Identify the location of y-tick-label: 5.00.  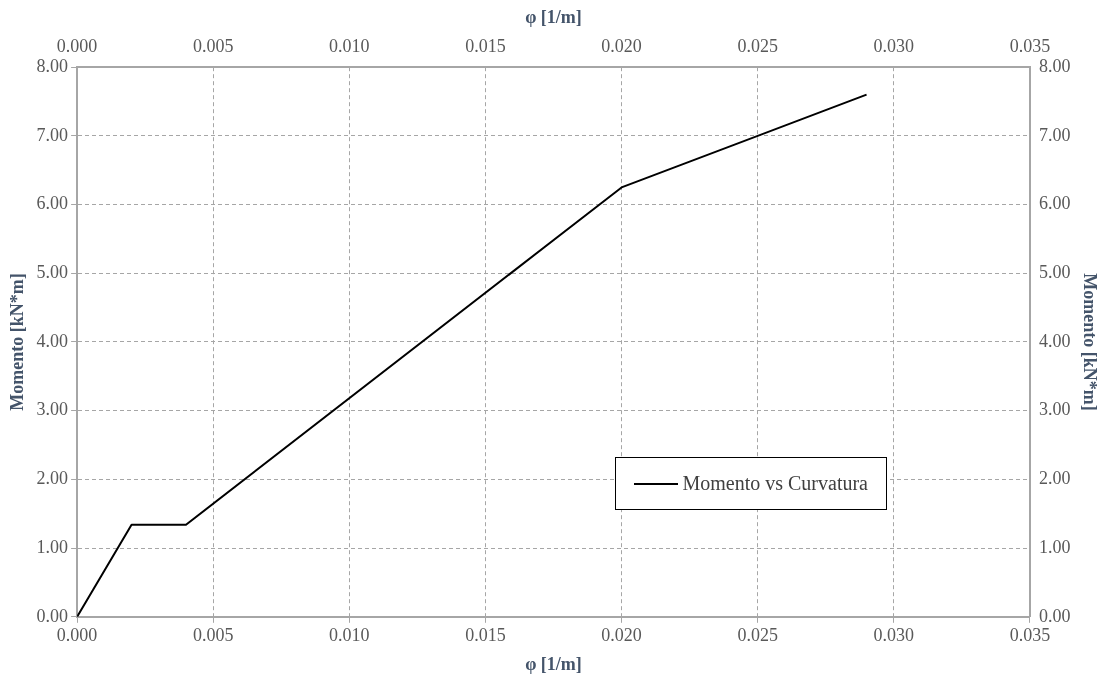
(52, 272).